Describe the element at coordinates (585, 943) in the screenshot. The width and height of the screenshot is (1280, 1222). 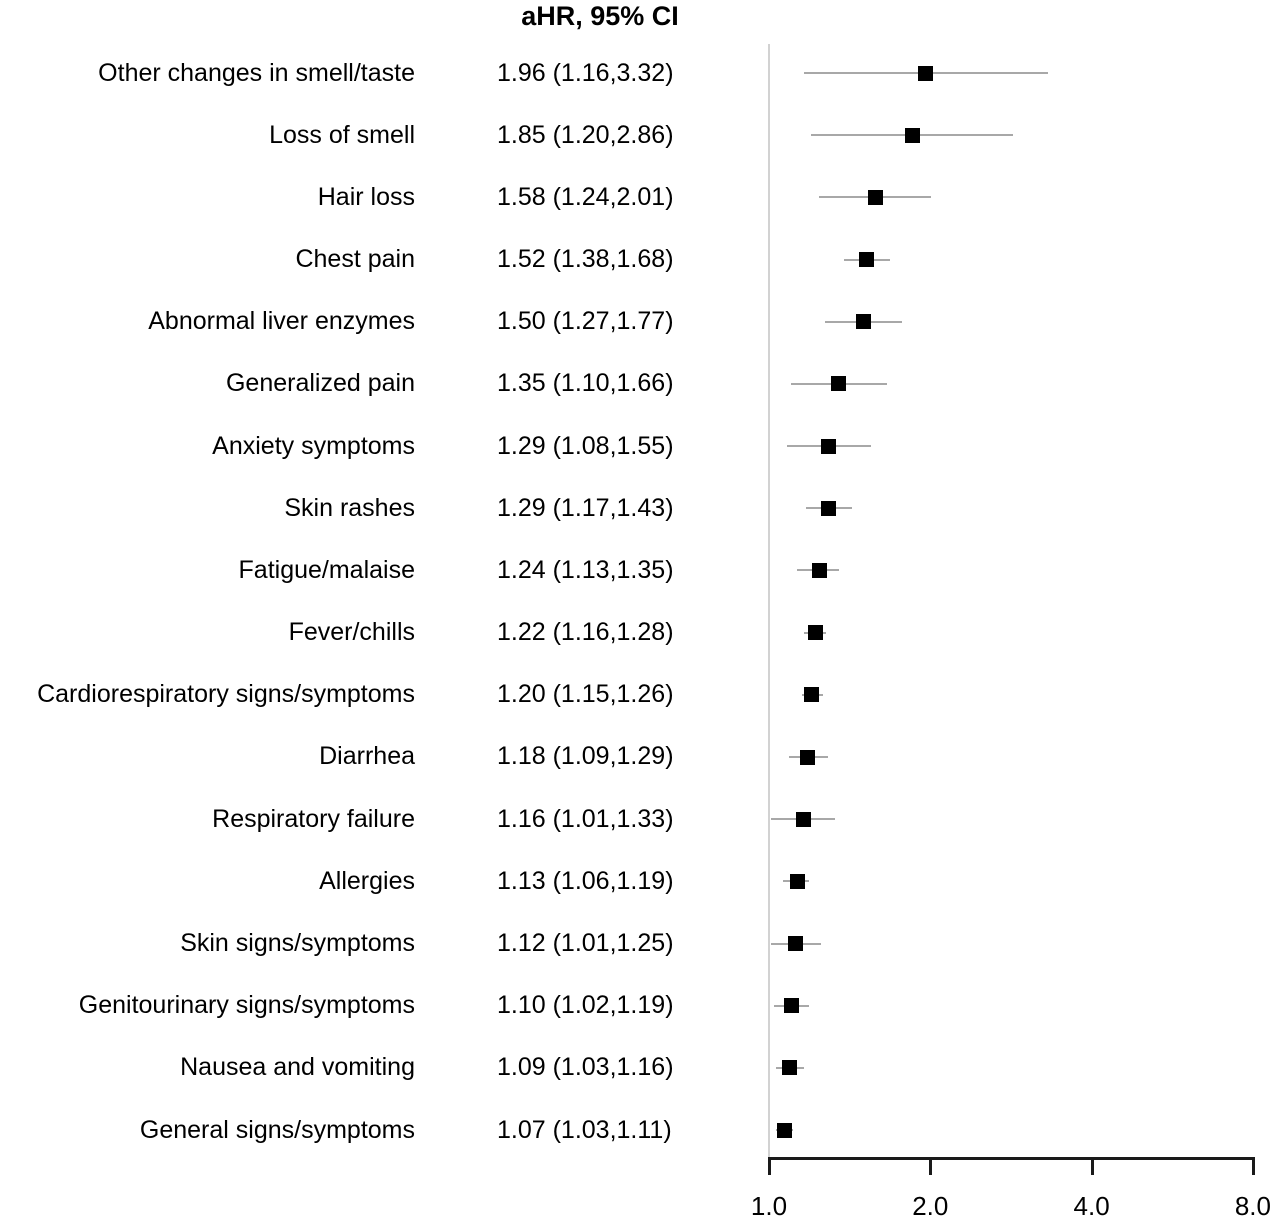
I see `row-estimate: 1.12 (1.01,1.25)` at that location.